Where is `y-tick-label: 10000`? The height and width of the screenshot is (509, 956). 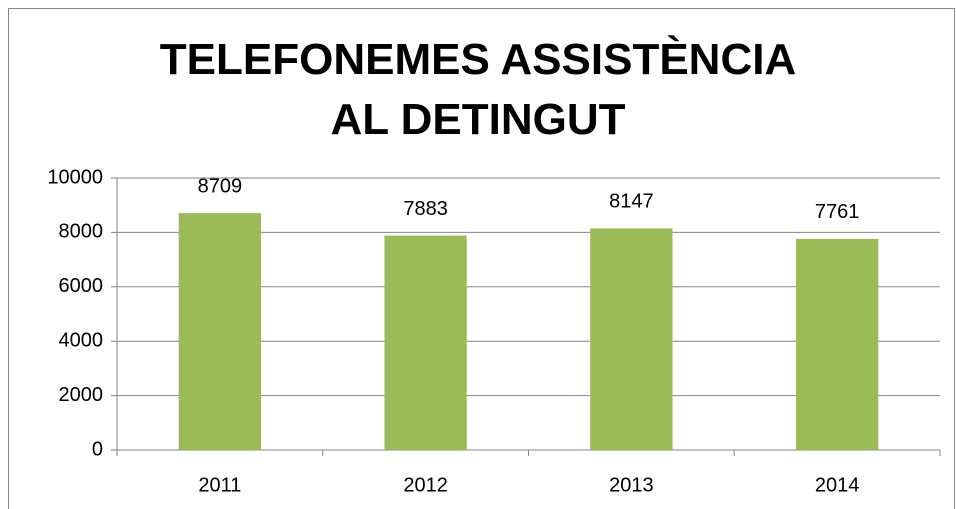
y-tick-label: 10000 is located at coordinates (75, 177).